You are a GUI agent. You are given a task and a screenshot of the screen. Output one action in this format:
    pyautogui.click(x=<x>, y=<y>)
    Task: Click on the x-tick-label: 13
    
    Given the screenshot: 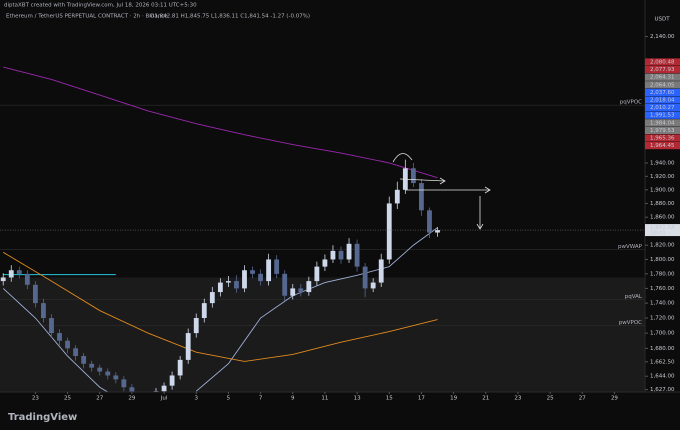 What is the action you would take?
    pyautogui.click(x=357, y=399)
    